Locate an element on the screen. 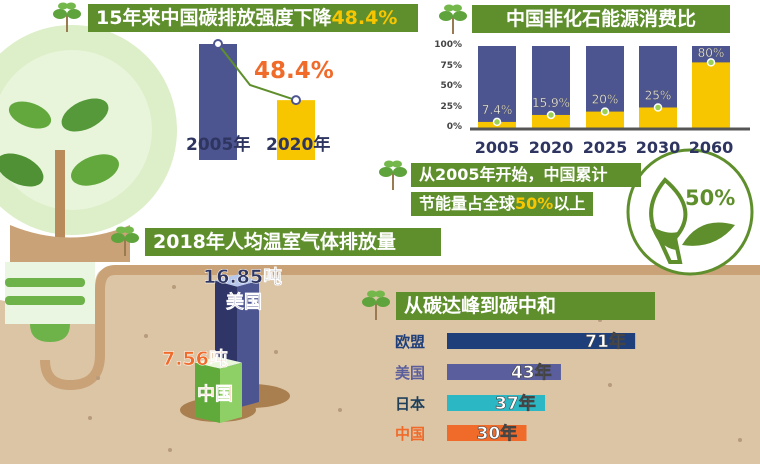 Image resolution: width=760 pixels, height=464 pixels. intensity-title-highlight: 48.4% is located at coordinates (364, 18).